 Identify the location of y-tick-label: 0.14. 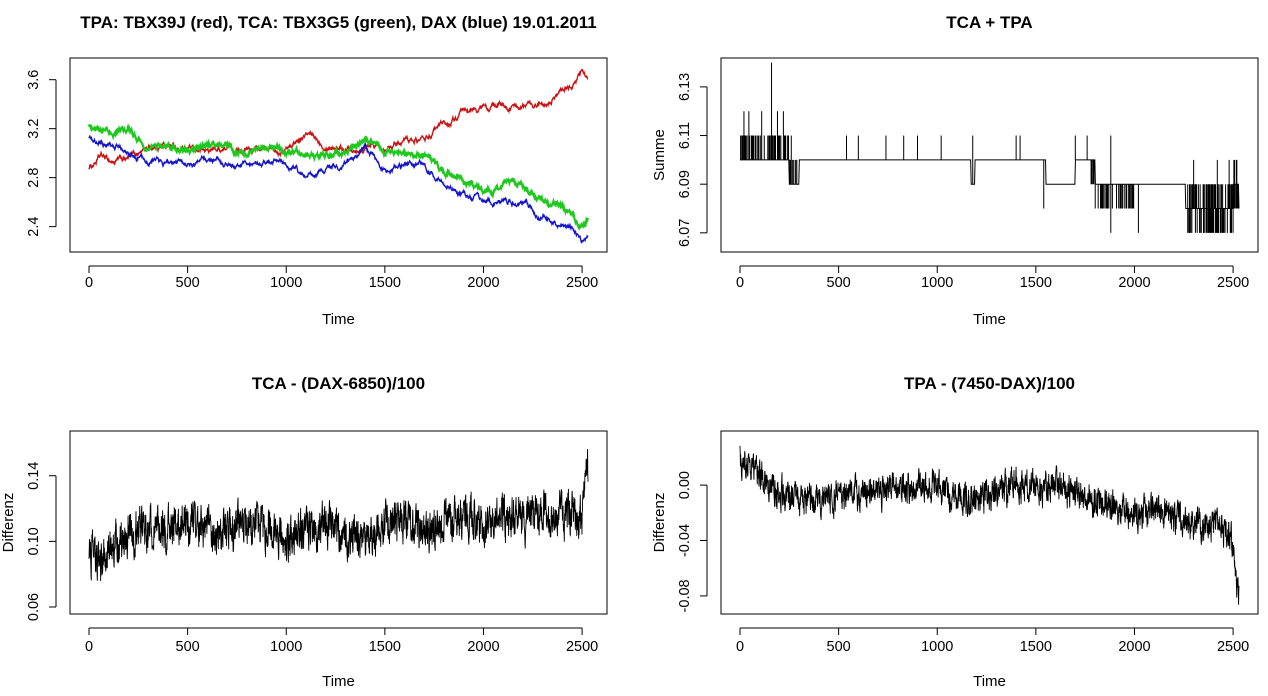
(34, 476).